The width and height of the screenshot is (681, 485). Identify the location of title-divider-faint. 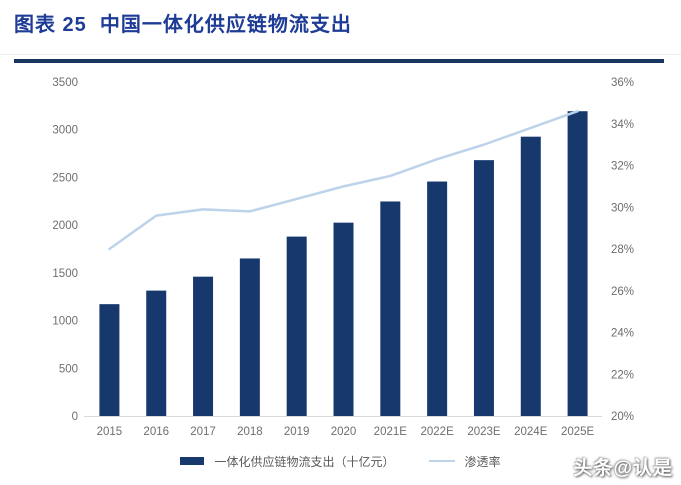
(340, 54).